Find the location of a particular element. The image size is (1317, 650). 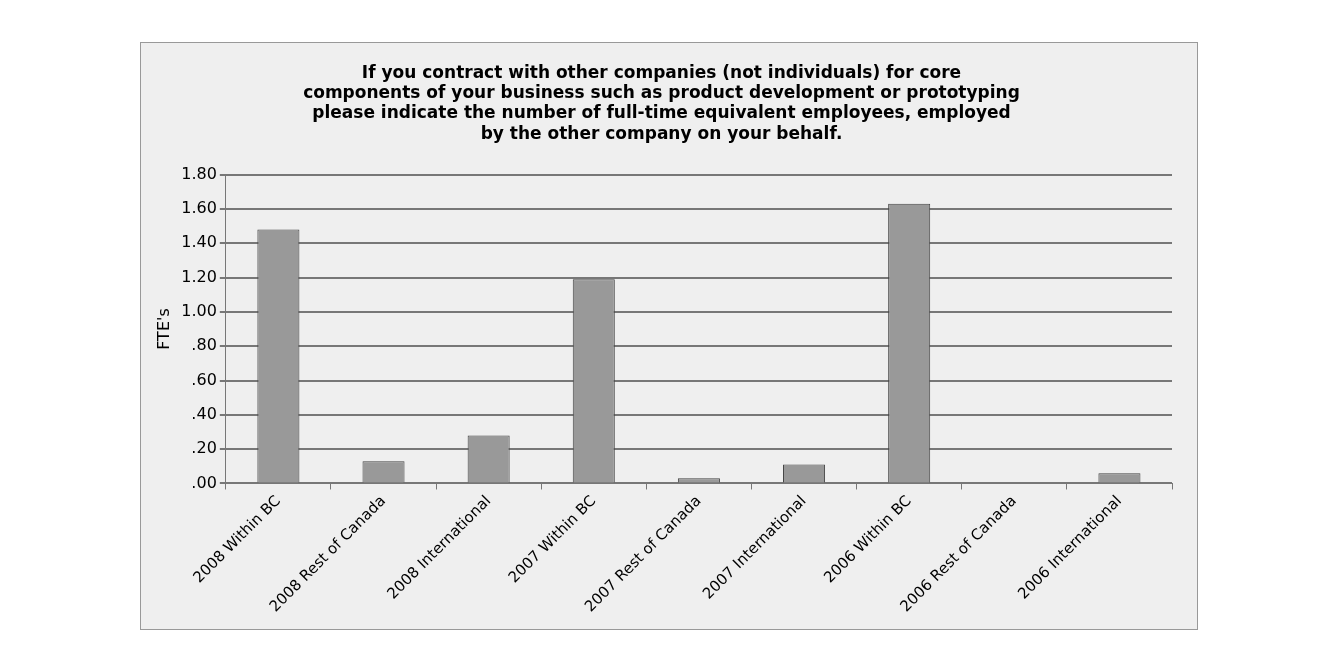

y-tick-label: 1.60 is located at coordinates (199, 208).